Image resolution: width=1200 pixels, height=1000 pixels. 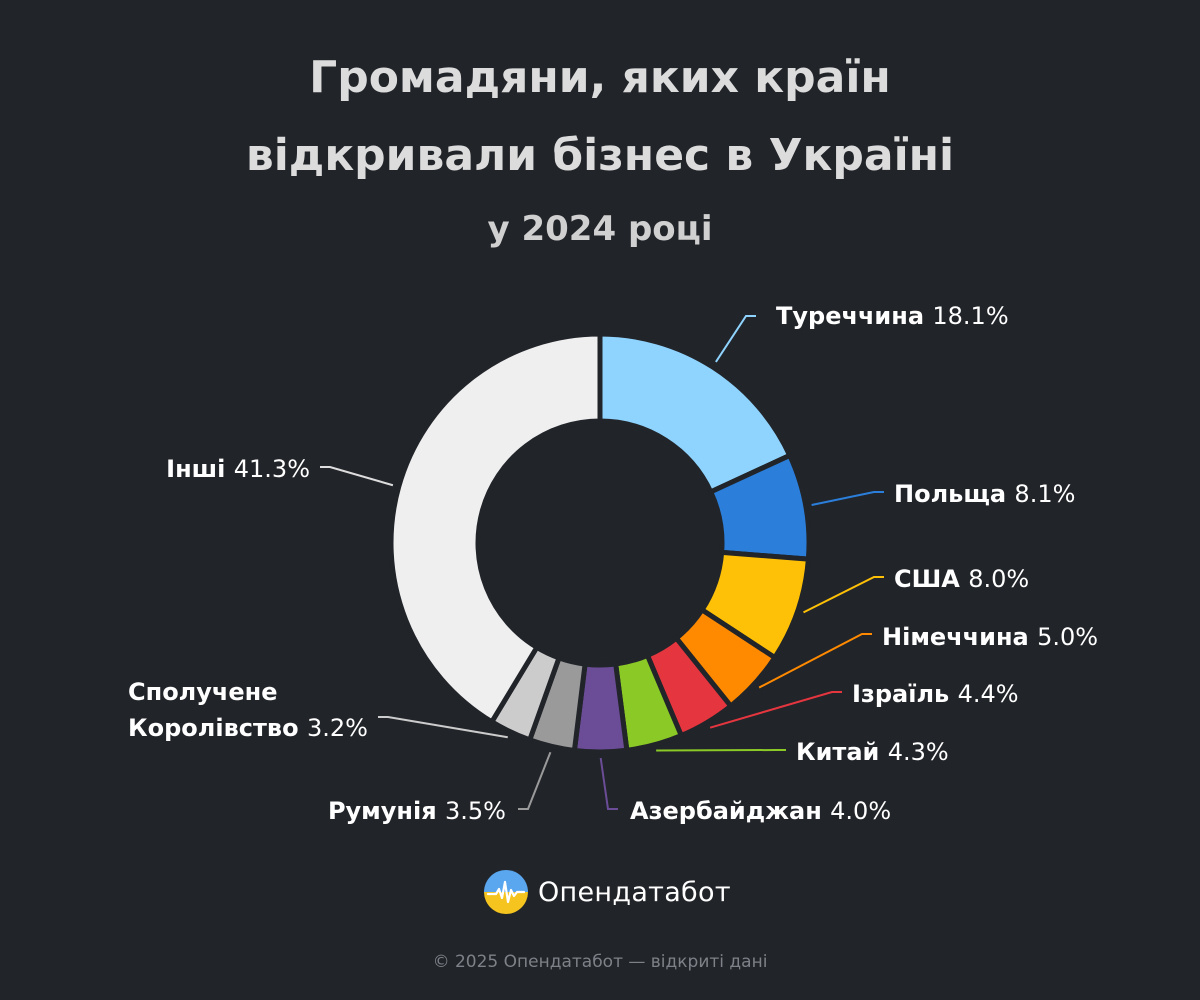 I want to click on slice-label-4: Ізраїль 4.4%, so click(x=935, y=694).